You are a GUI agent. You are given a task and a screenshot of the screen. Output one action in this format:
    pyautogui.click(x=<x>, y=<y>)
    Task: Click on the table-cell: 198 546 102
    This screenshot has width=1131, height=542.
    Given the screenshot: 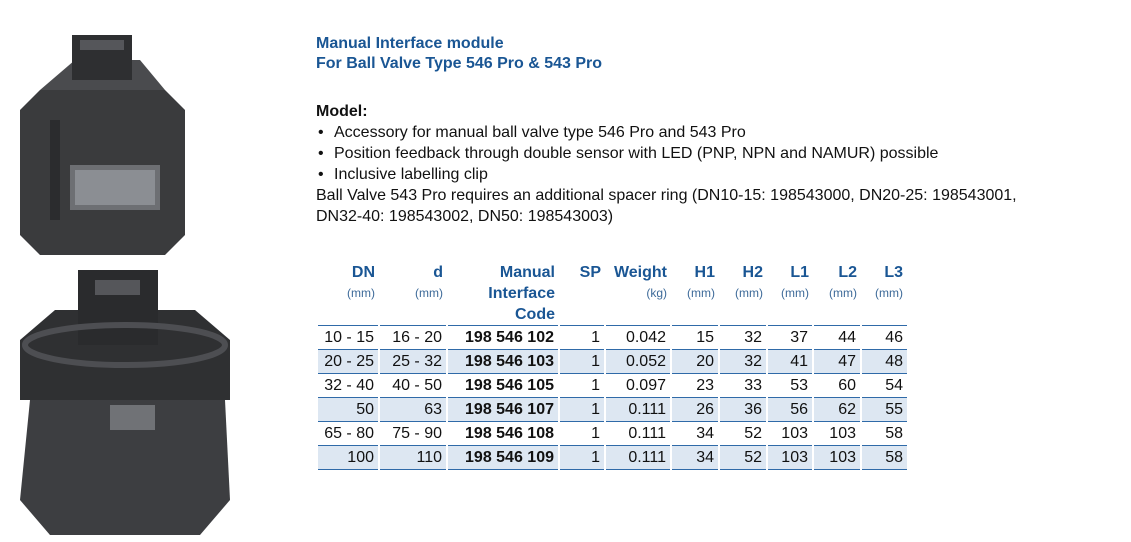 What is the action you would take?
    pyautogui.click(x=502, y=337)
    